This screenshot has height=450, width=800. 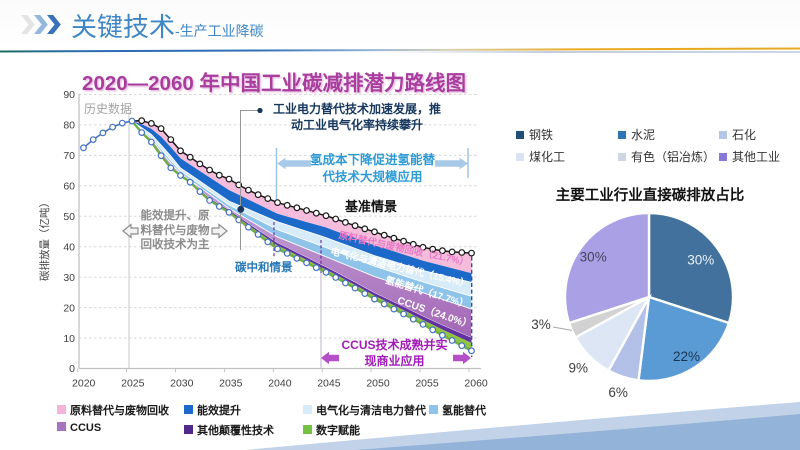 What do you see at coordinates (427, 384) in the screenshot?
I see `svg-text: 2055` at bounding box center [427, 384].